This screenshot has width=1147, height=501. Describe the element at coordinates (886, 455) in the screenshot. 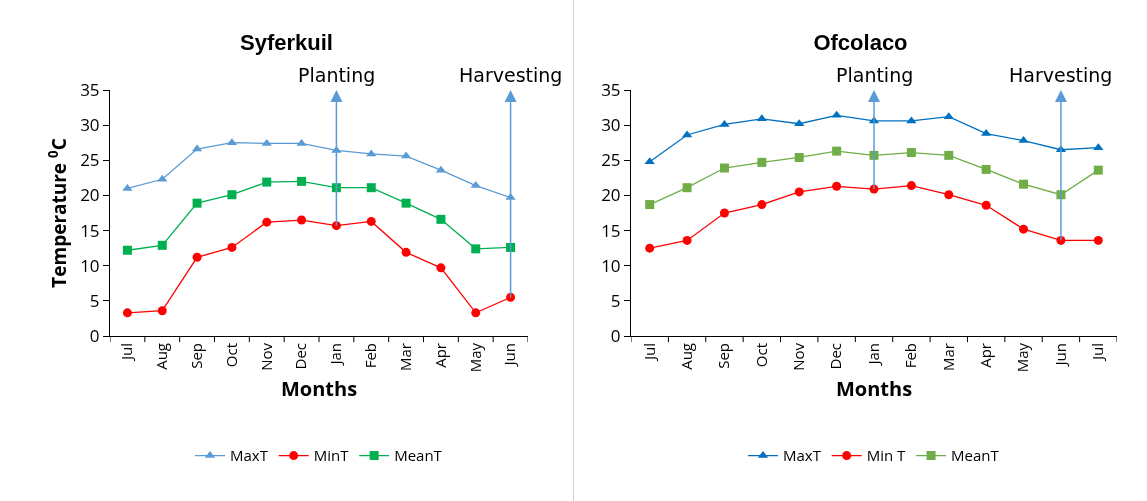

I see `legend-label: Min T` at that location.